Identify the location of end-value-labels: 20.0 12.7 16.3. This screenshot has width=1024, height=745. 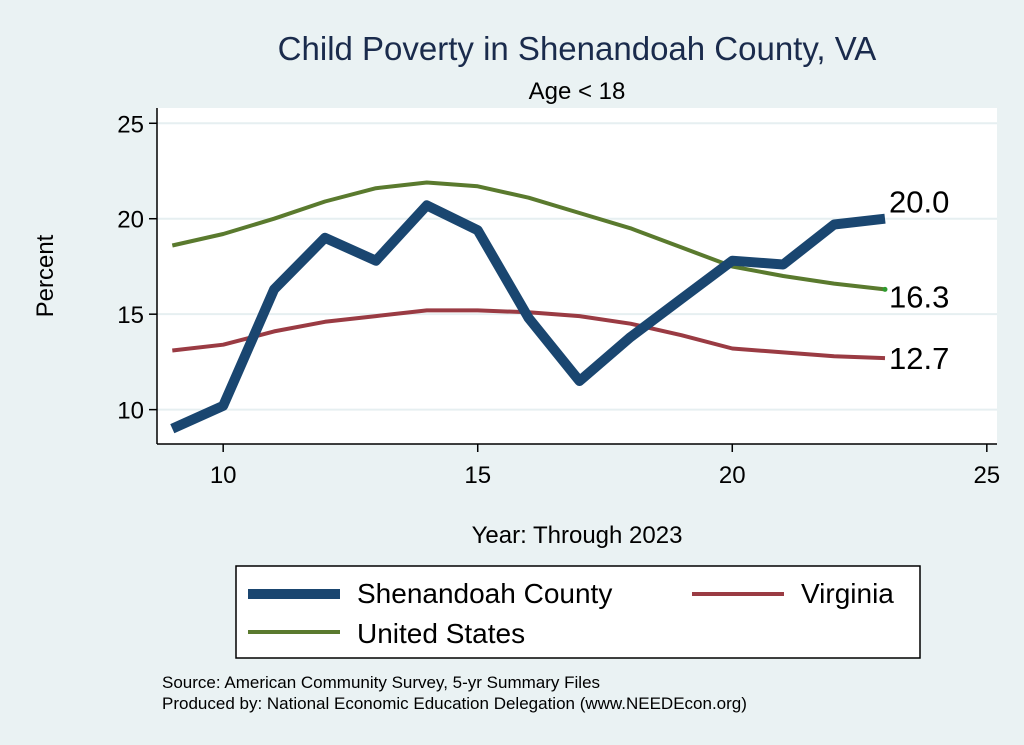
(919, 280).